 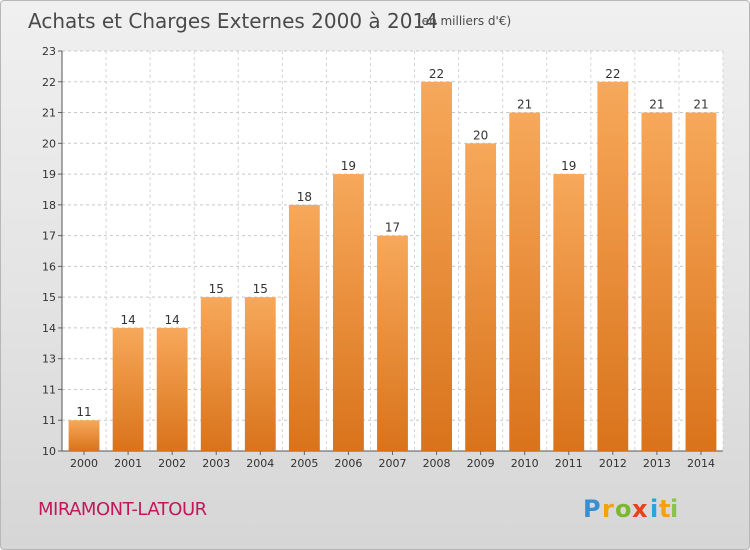 What do you see at coordinates (122, 509) in the screenshot?
I see `place-name: MIRAMONT-LATOUR` at bounding box center [122, 509].